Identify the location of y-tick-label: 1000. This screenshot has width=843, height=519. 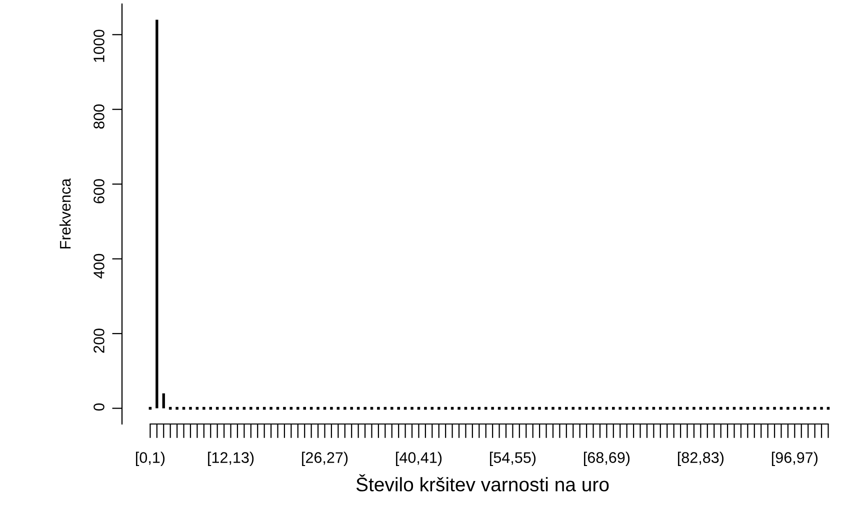
(99, 46).